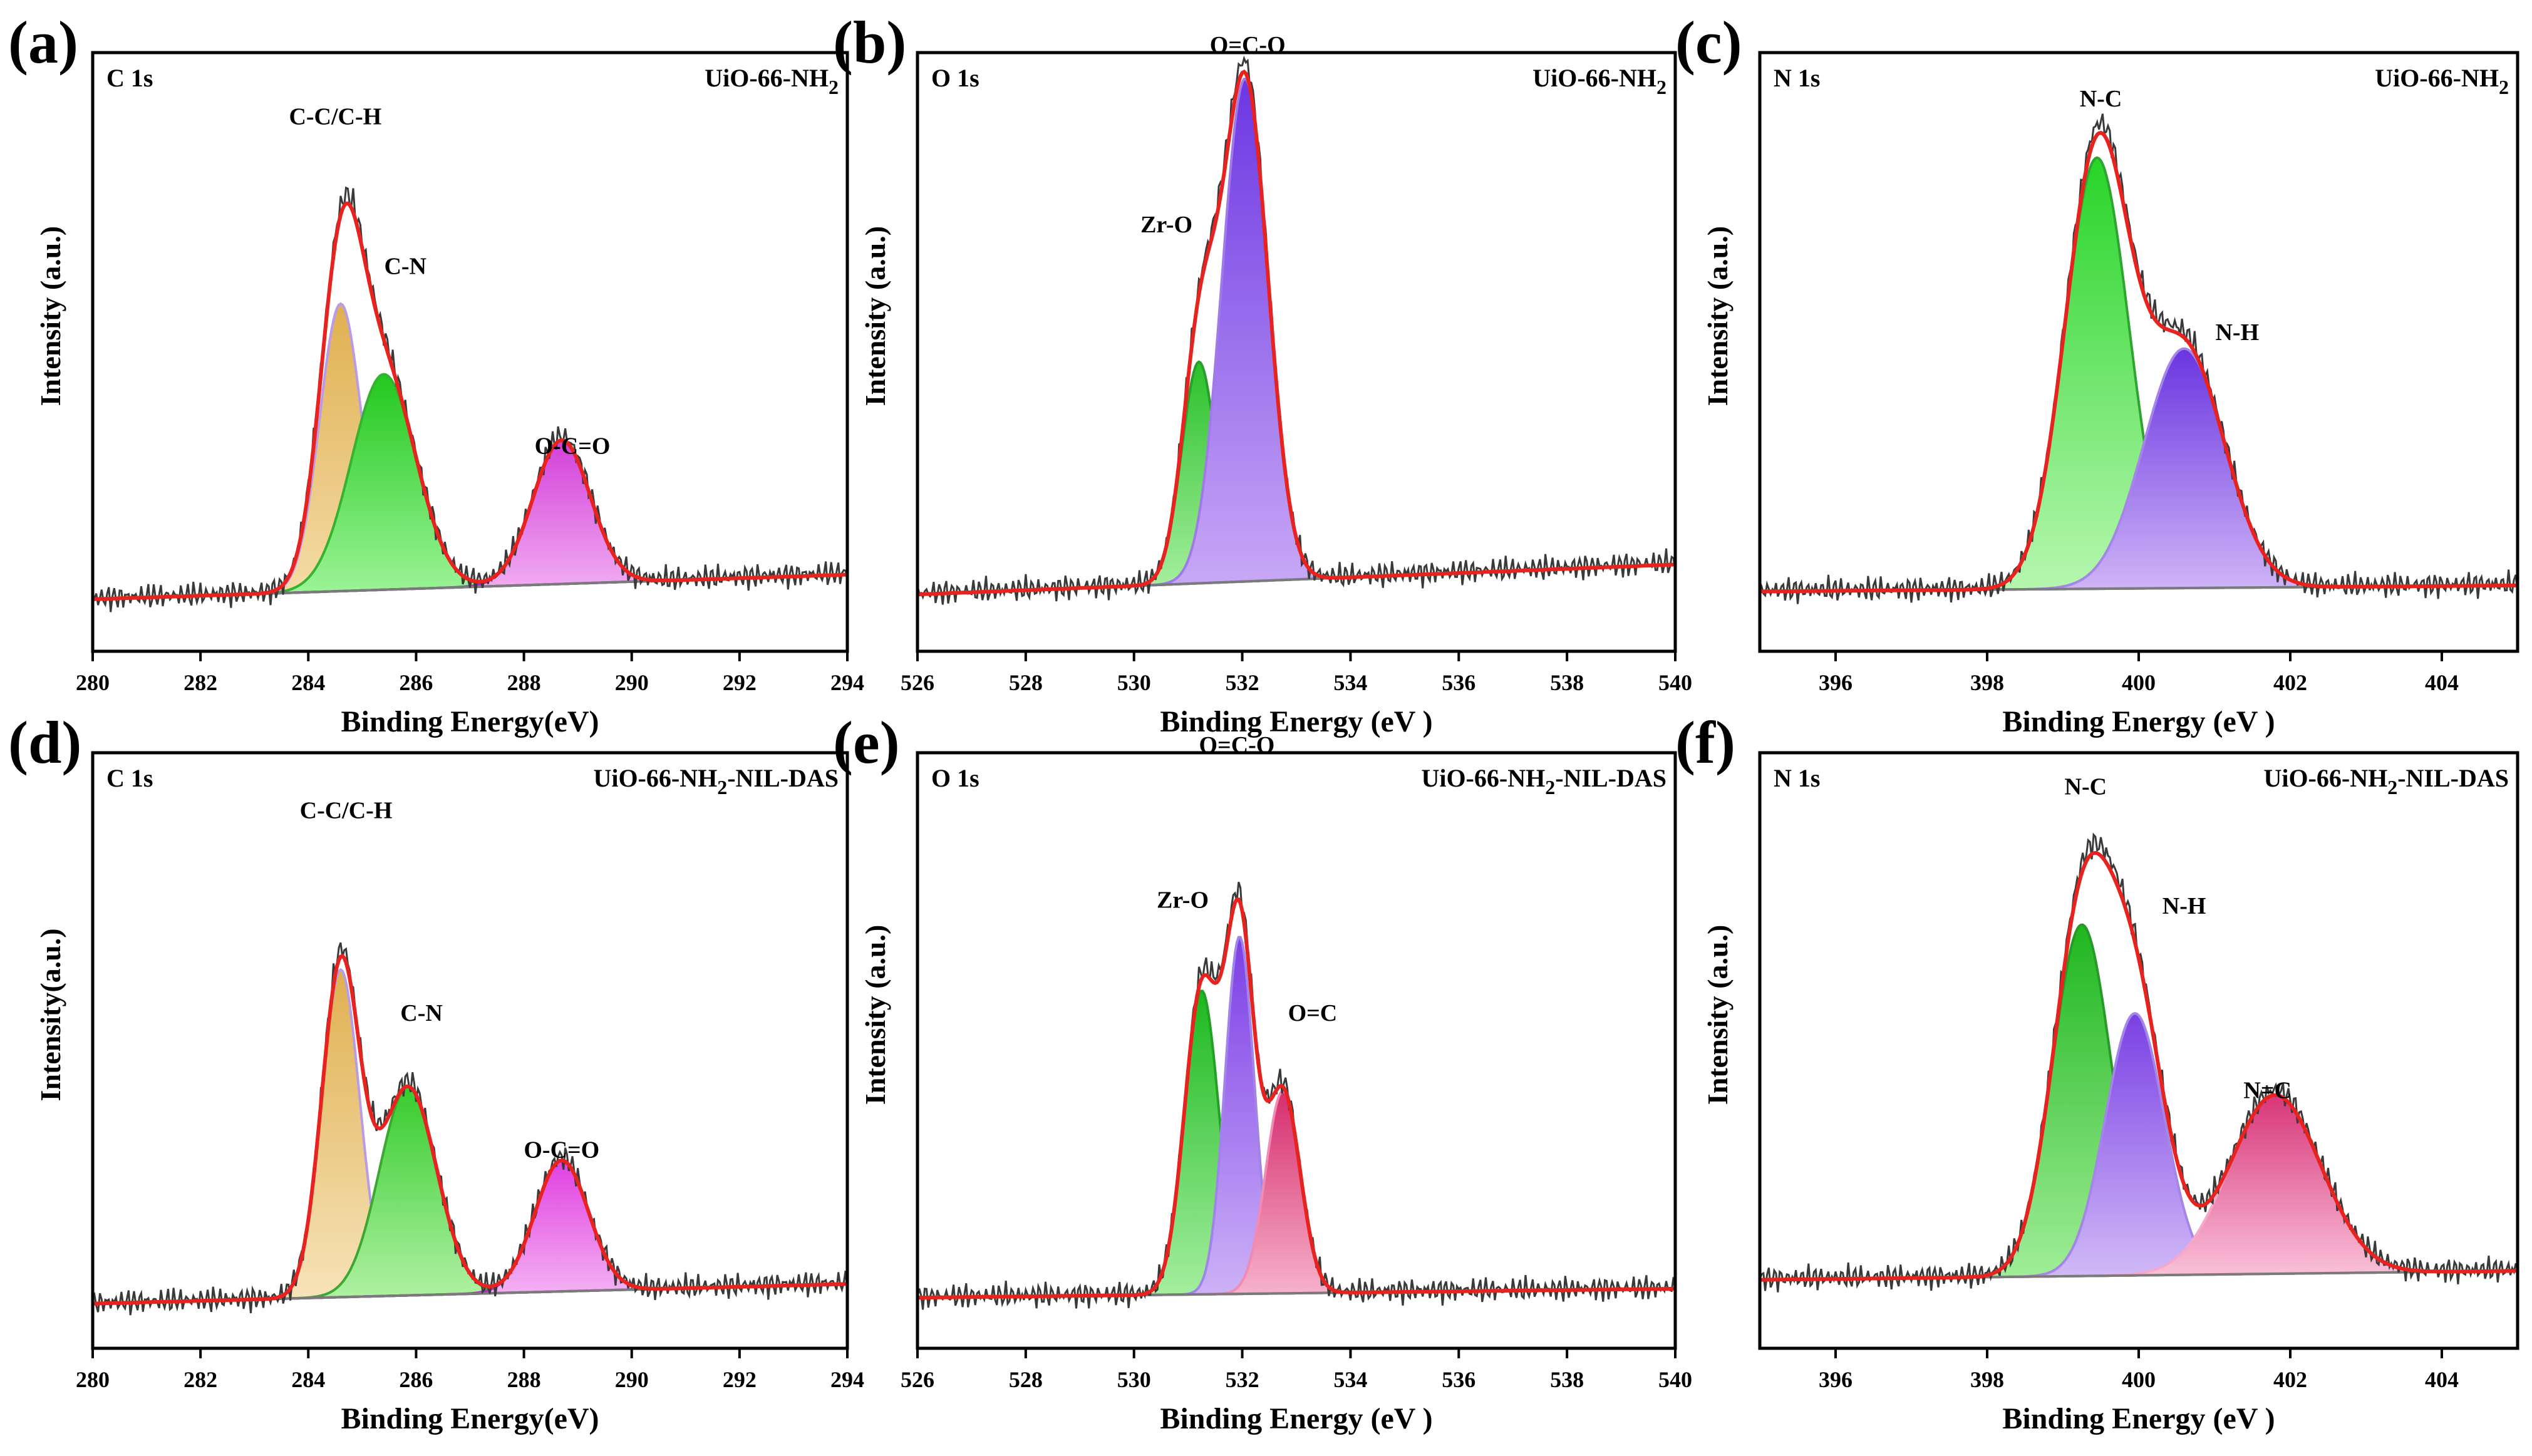 This screenshot has height=1456, width=2532. I want to click on panel-label: (e), so click(866, 742).